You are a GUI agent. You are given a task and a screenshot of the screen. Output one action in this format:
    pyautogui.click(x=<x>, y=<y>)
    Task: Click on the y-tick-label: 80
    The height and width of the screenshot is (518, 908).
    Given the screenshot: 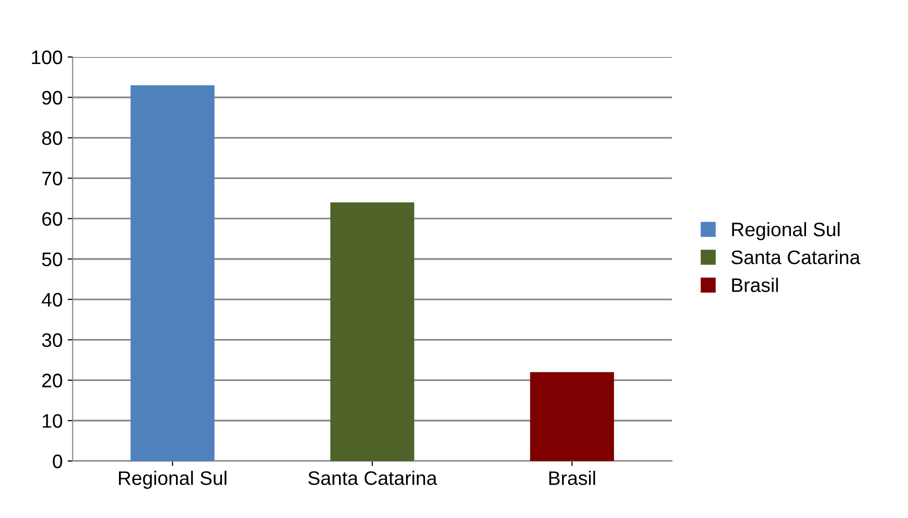 What is the action you would take?
    pyautogui.click(x=52, y=138)
    